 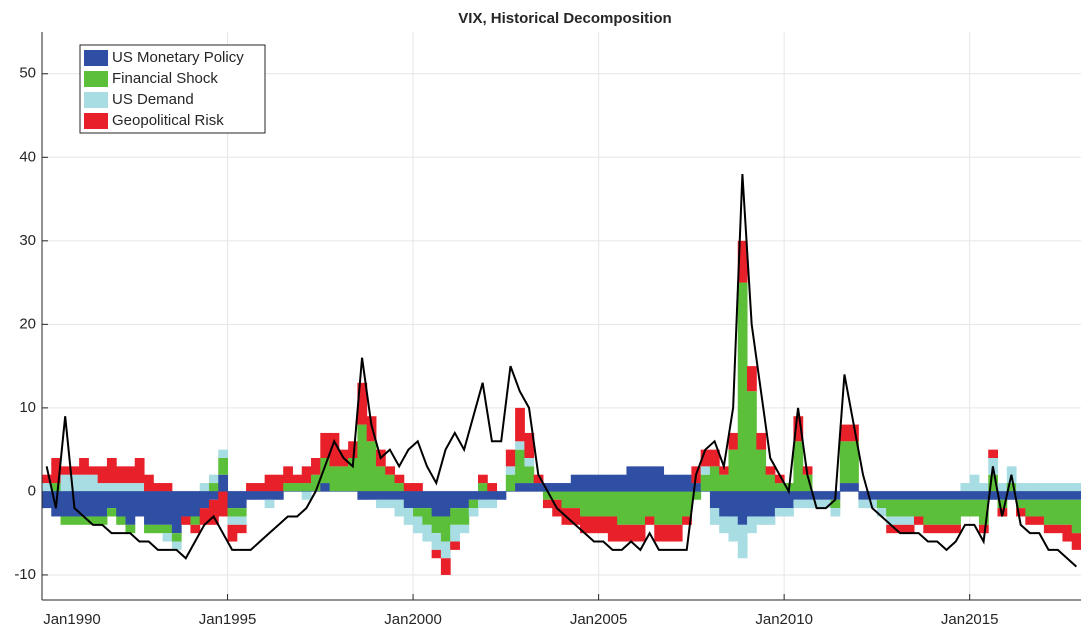 I want to click on y-tick-label: 50, so click(x=27, y=73).